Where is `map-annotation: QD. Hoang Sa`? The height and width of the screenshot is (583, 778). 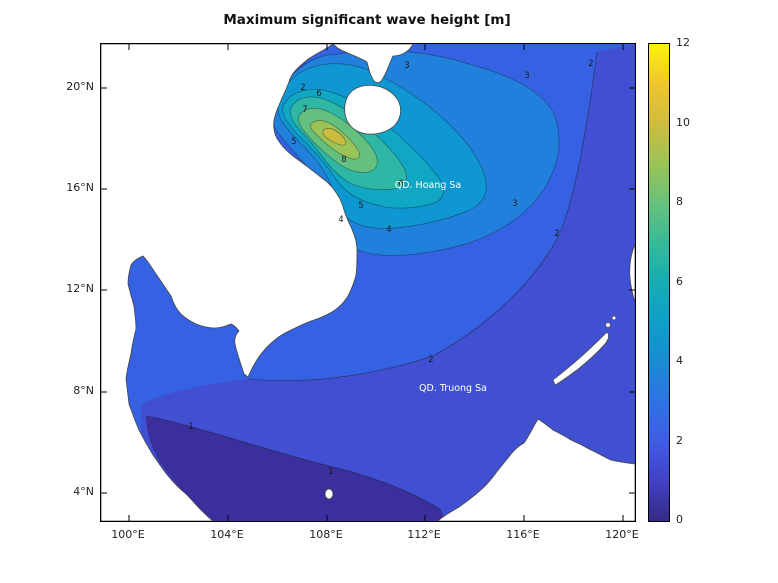
map-annotation: QD. Hoang Sa is located at coordinates (428, 185).